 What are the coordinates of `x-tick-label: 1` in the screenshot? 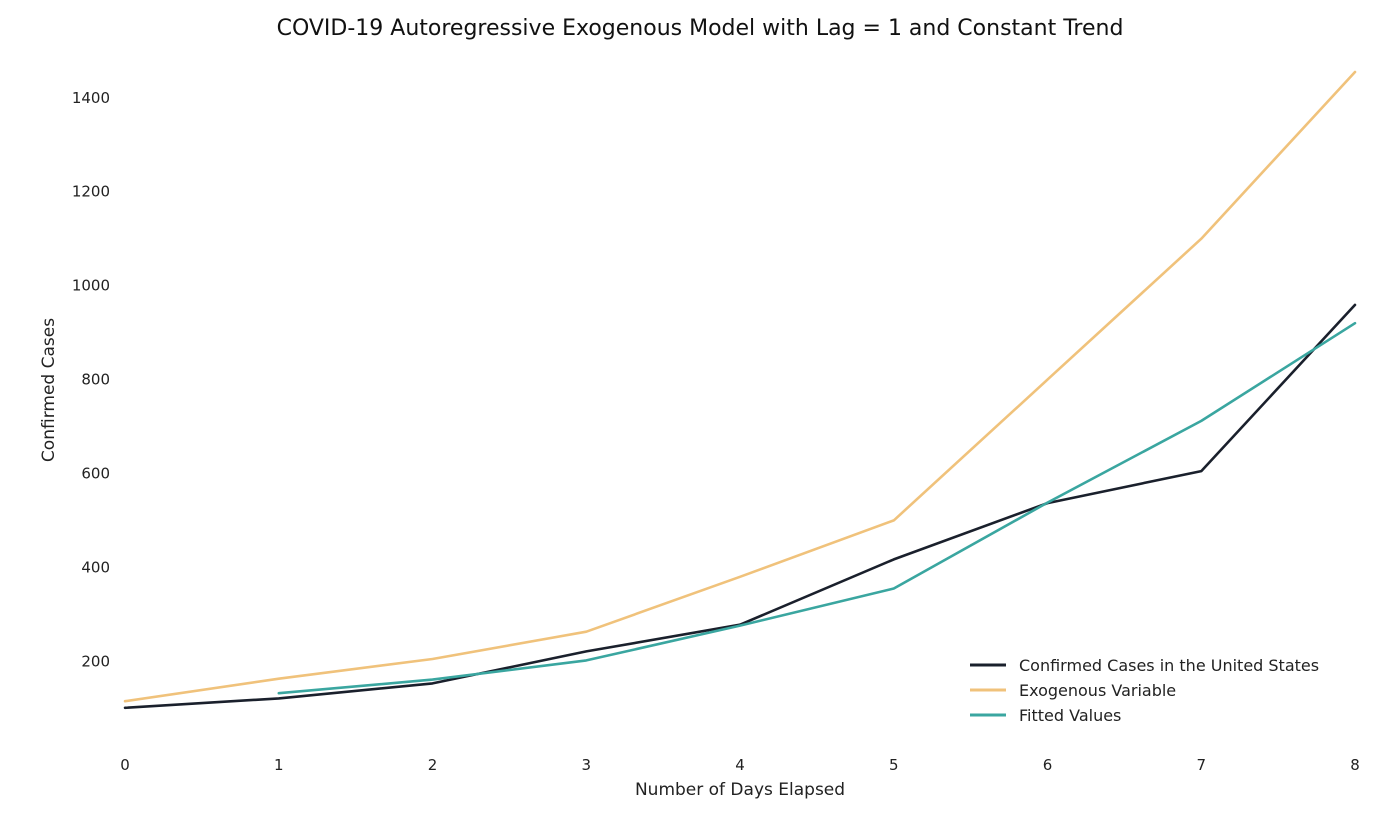 It's located at (279, 765).